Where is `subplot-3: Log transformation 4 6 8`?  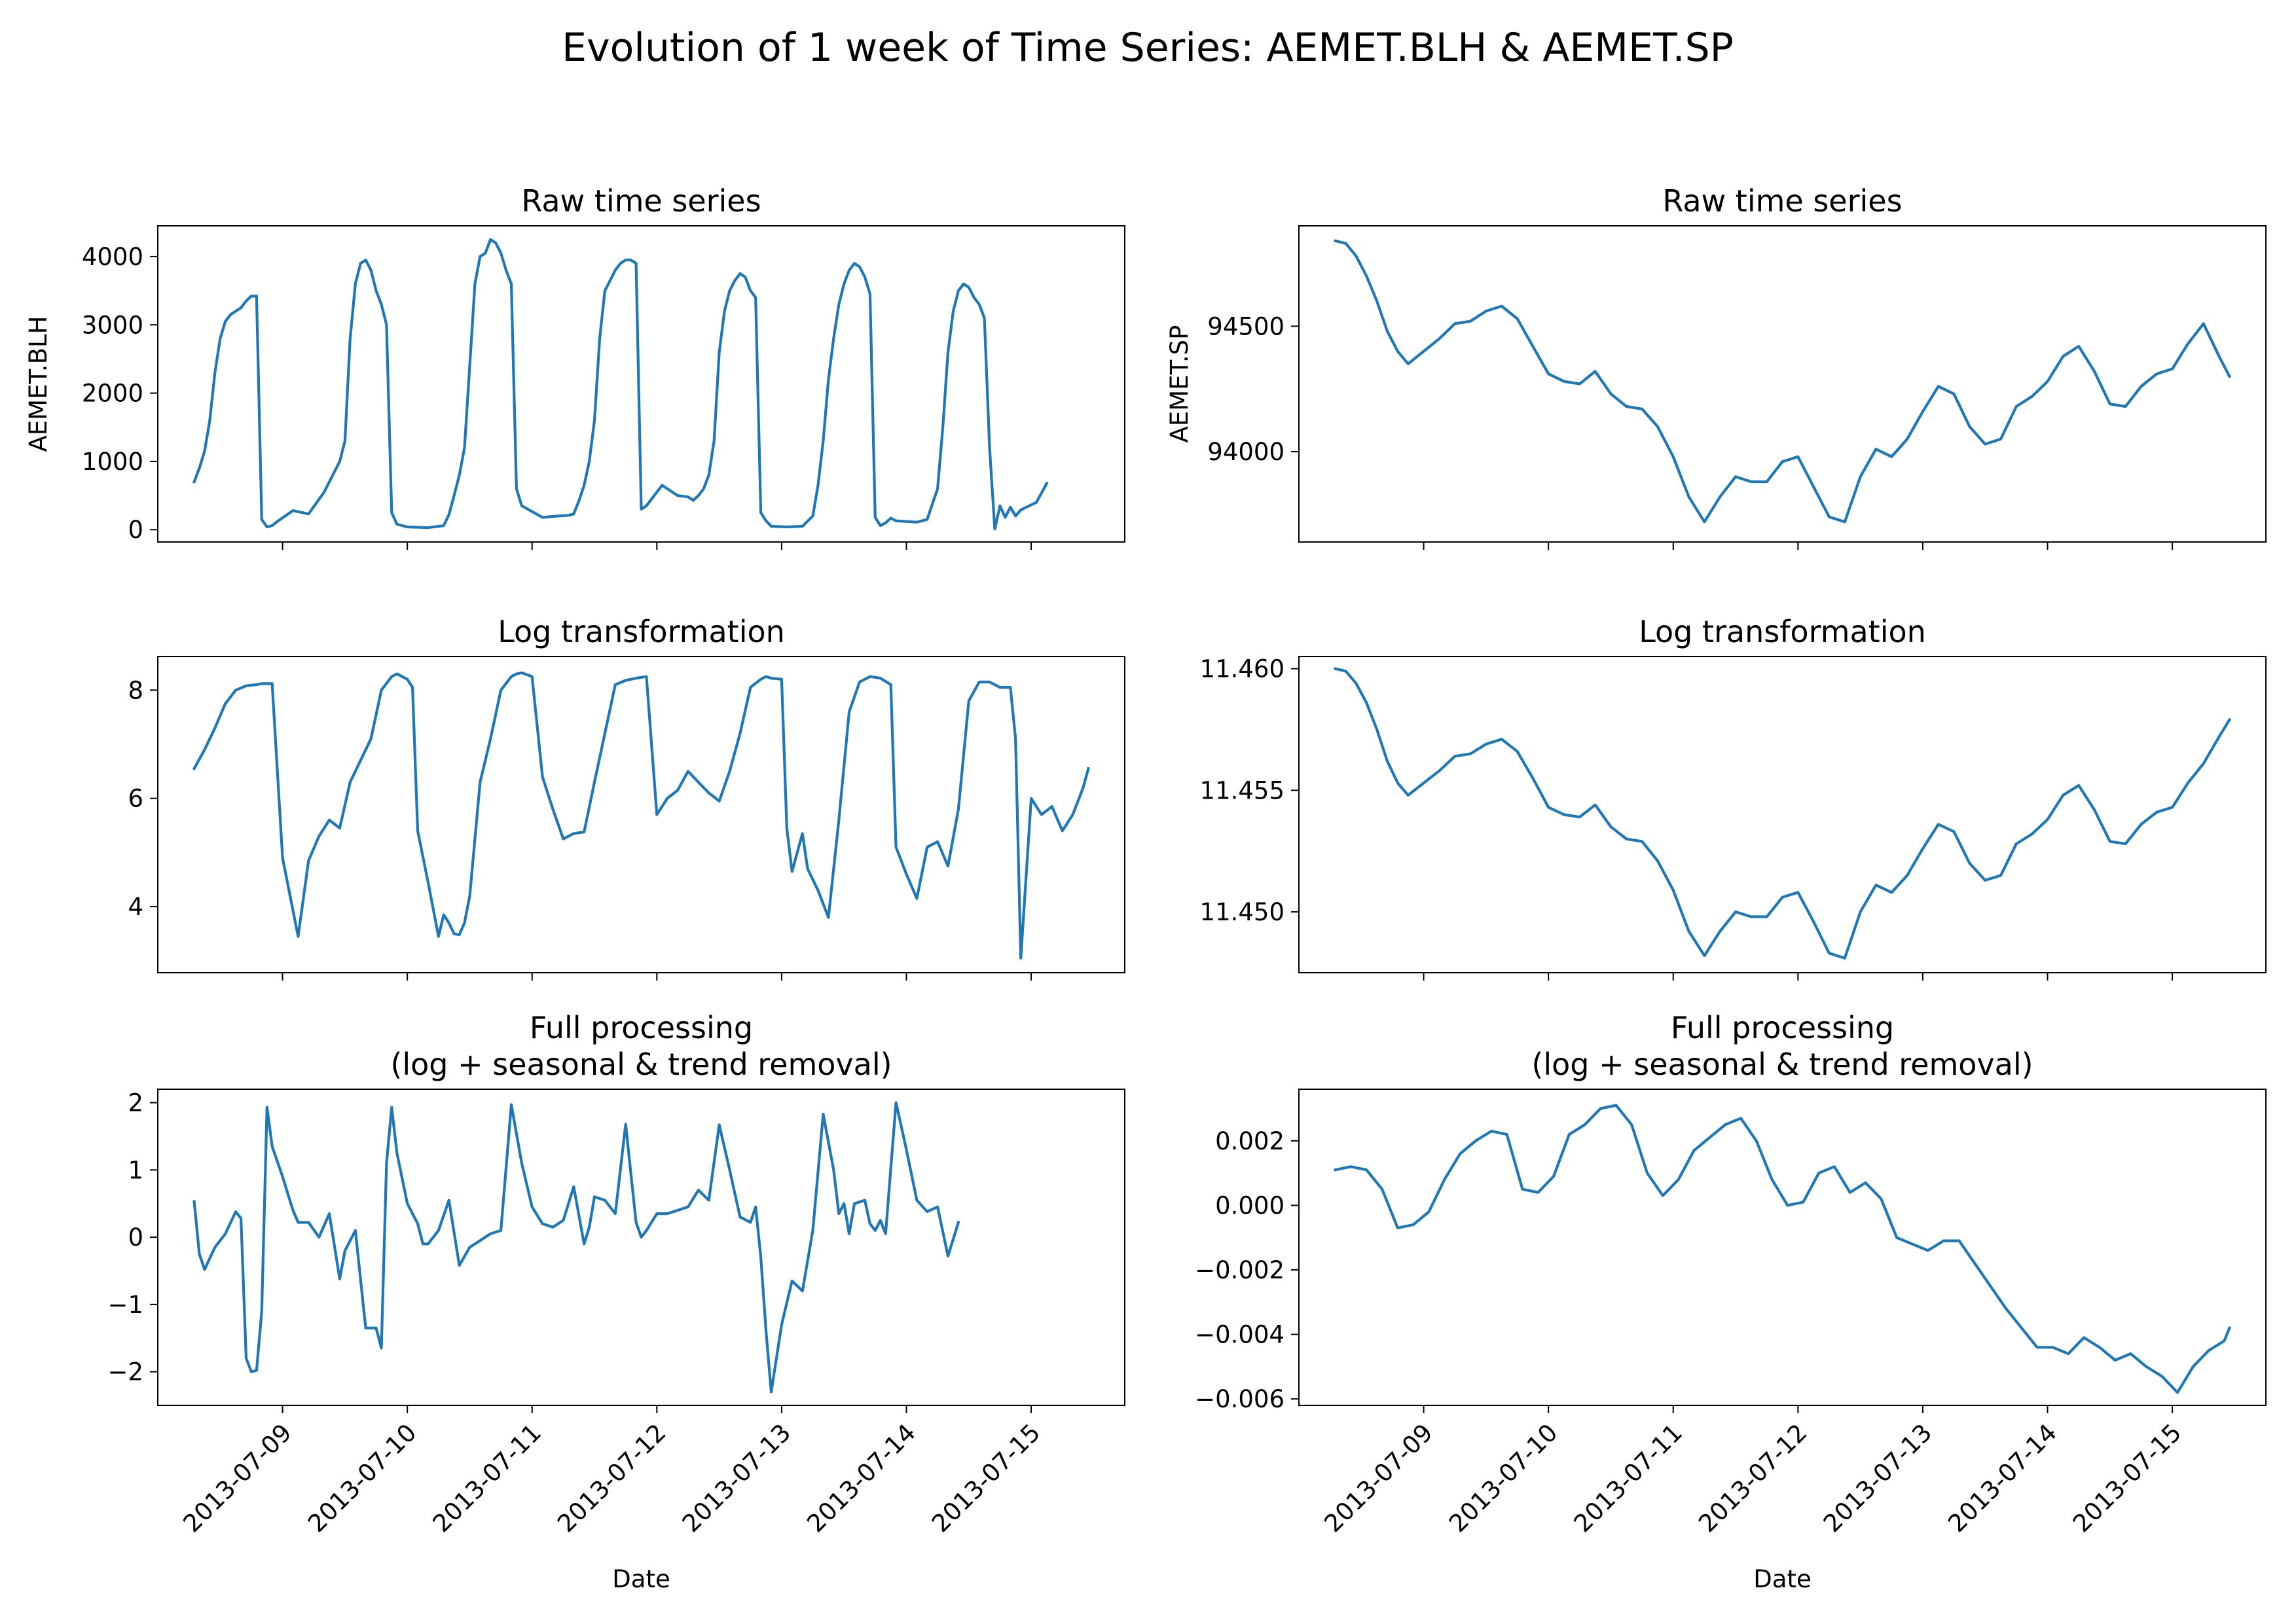
subplot-3: Log transformation 4 6 8 is located at coordinates (626, 797).